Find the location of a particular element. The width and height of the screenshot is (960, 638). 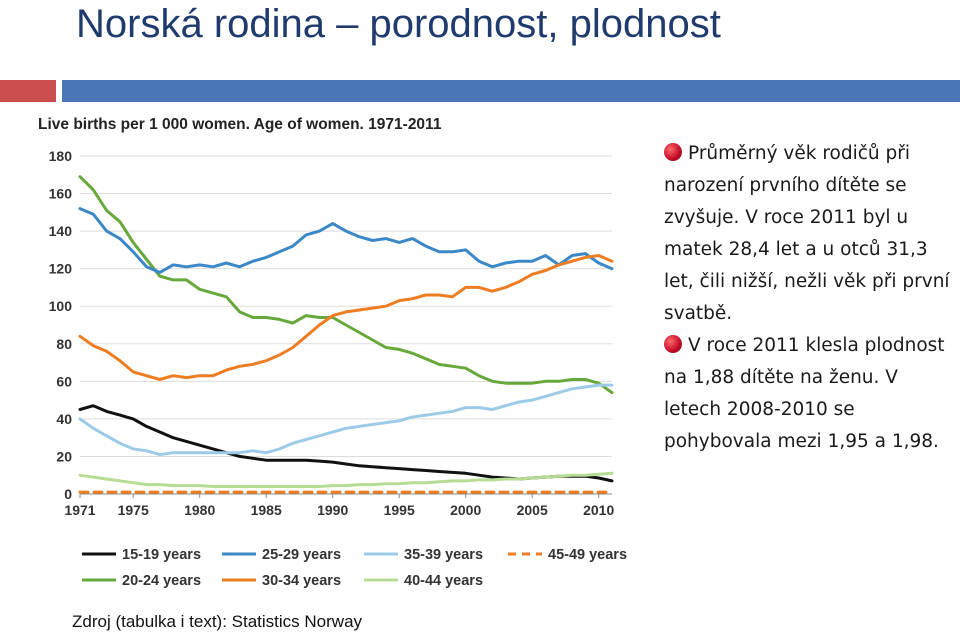

y-tick-label: 60 is located at coordinates (64, 381).